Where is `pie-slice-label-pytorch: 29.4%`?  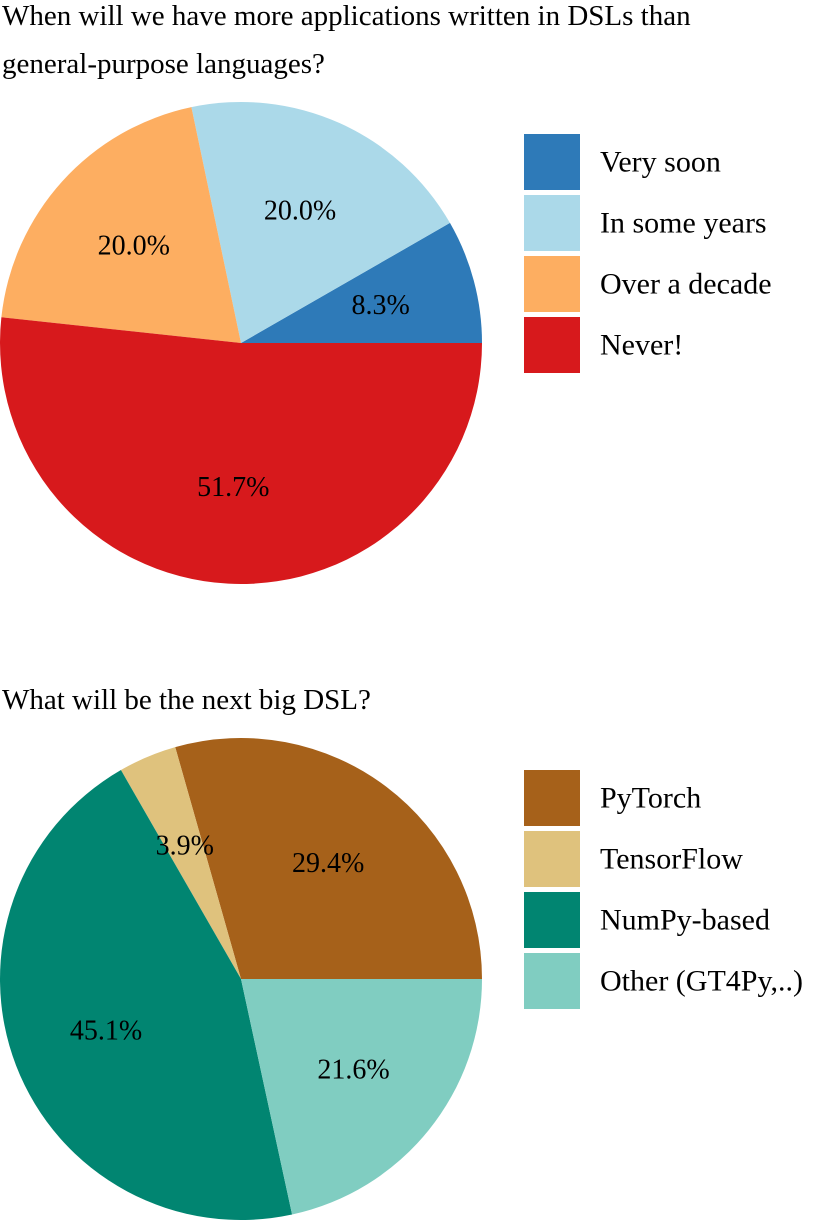 pie-slice-label-pytorch: 29.4% is located at coordinates (328, 863).